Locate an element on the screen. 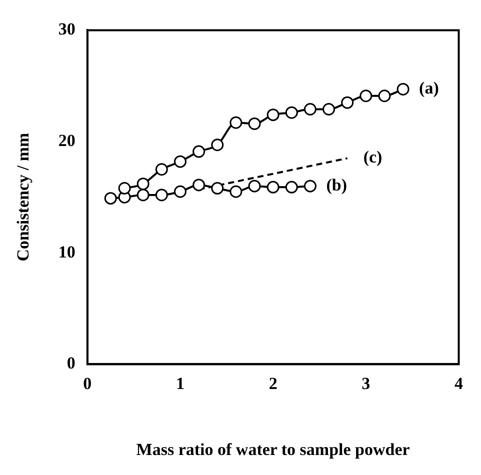 The image size is (481, 475). y-axis-title: Consistency / mm is located at coordinates (23, 197).